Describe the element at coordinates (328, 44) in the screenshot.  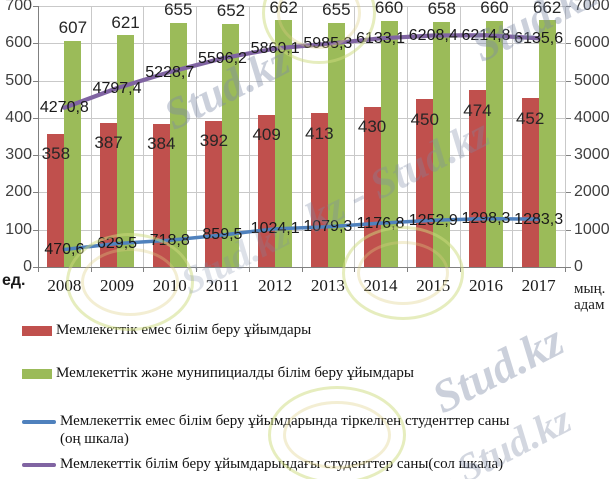
I see `line-point-label: 5985,3` at that location.